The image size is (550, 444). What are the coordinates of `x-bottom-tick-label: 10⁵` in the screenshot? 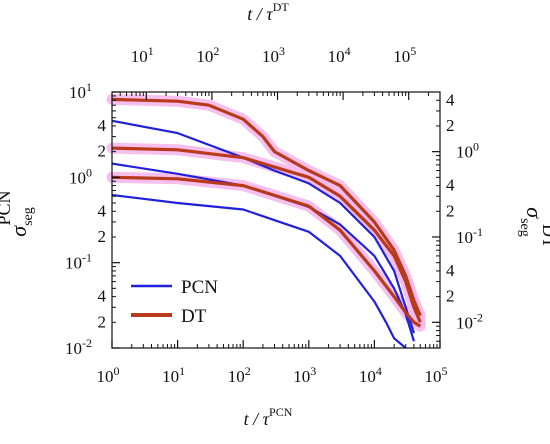 It's located at (436, 375).